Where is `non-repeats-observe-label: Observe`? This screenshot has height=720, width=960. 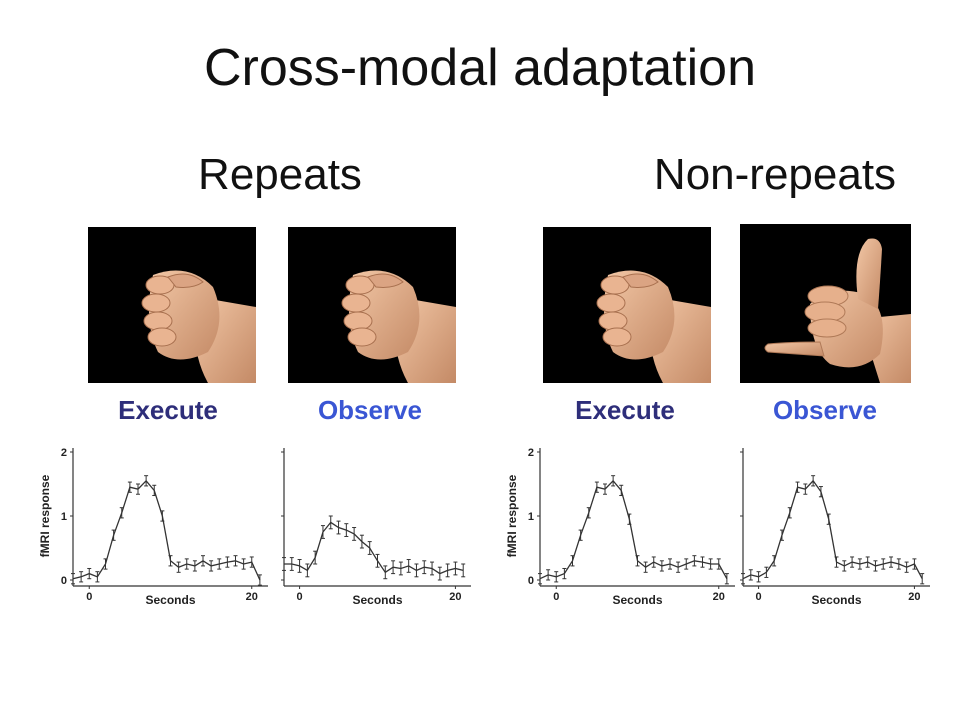 non-repeats-observe-label: Observe is located at coordinates (825, 410).